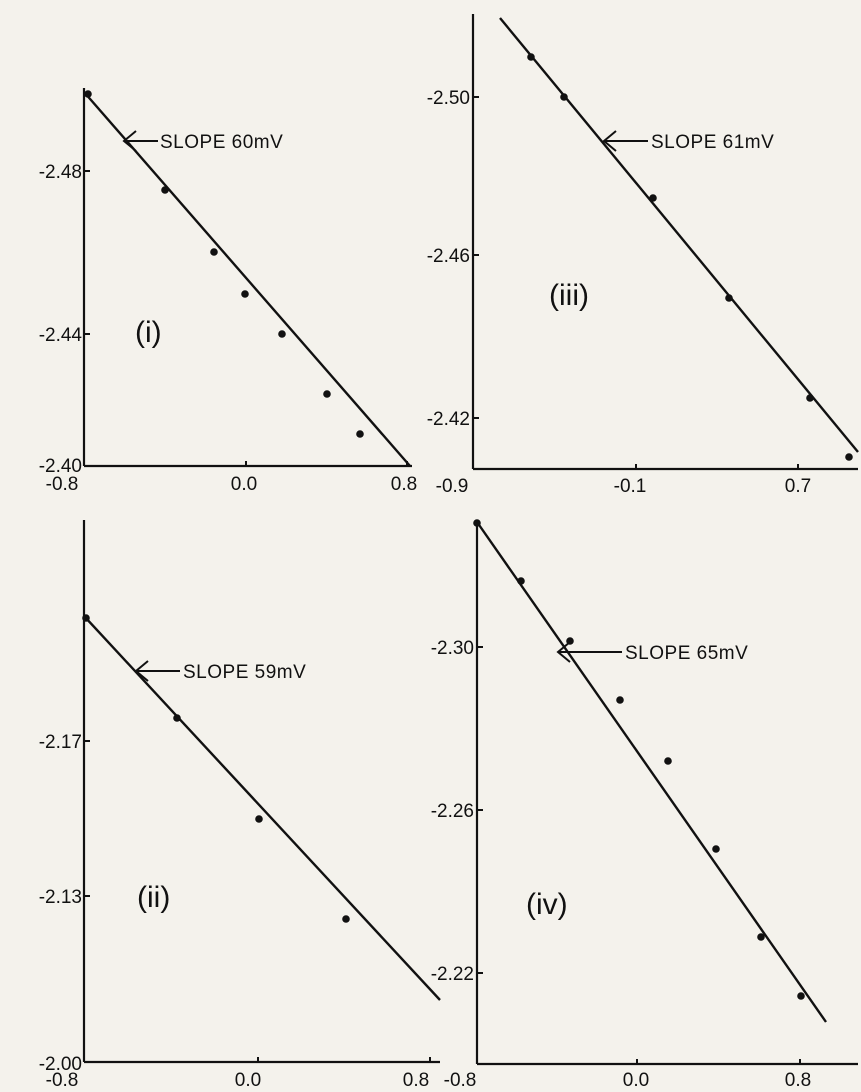 Image resolution: width=861 pixels, height=1092 pixels. I want to click on x-tick-label: -0.9, so click(452, 486).